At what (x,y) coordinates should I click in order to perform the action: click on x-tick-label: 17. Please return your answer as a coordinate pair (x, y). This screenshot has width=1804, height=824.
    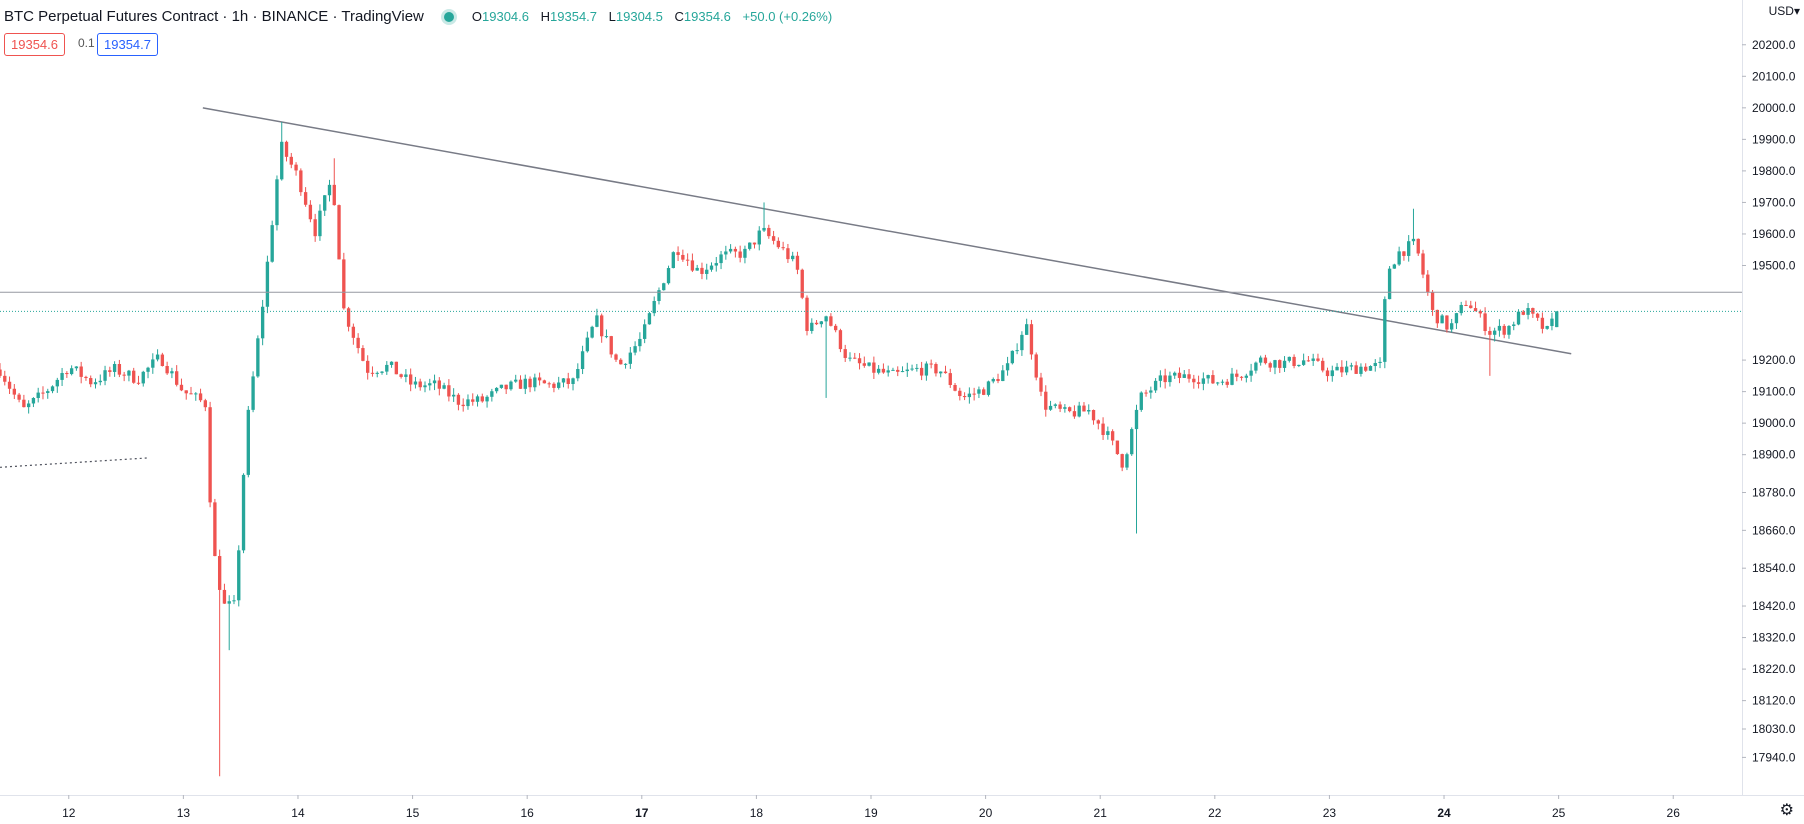
    Looking at the image, I should click on (642, 813).